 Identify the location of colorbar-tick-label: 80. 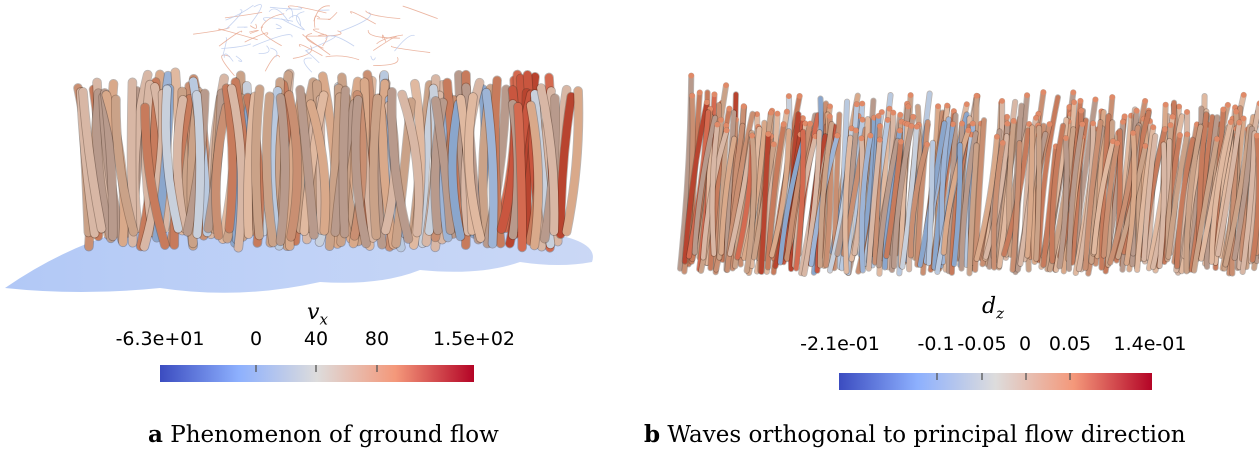
(377, 339).